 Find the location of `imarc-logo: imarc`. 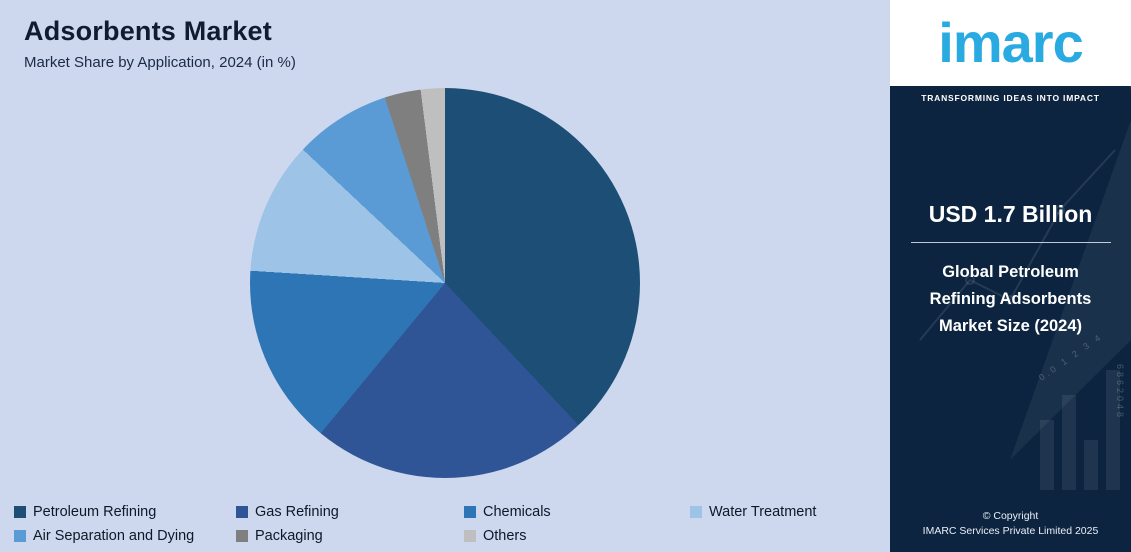

imarc-logo: imarc is located at coordinates (1010, 43).